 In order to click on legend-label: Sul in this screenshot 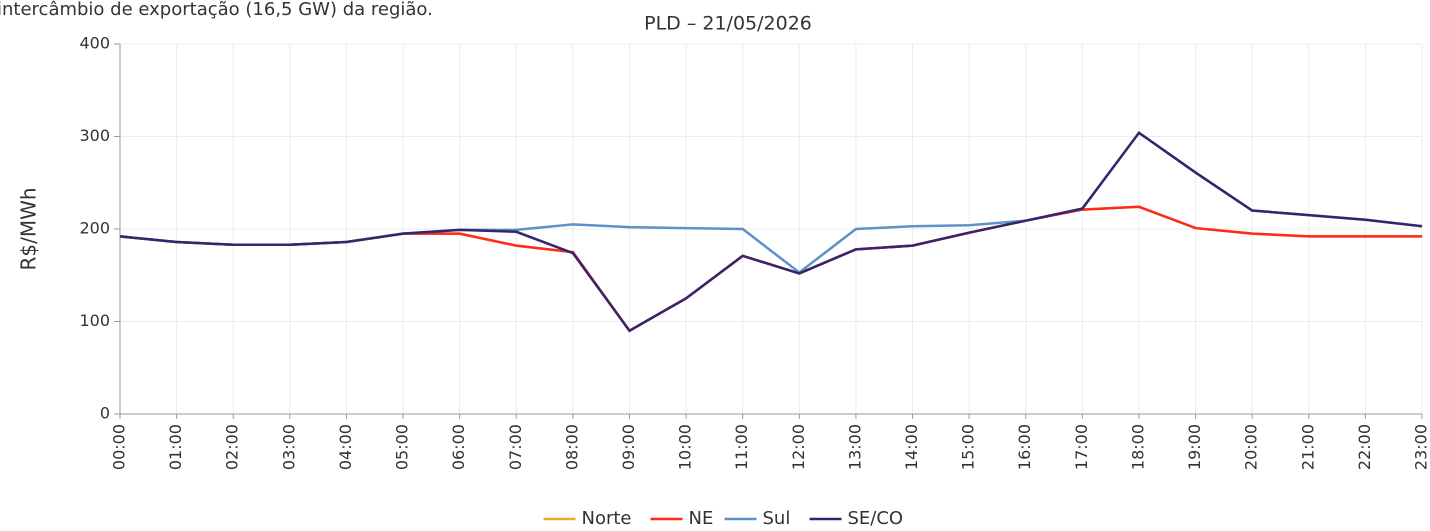, I will do `click(777, 518)`.